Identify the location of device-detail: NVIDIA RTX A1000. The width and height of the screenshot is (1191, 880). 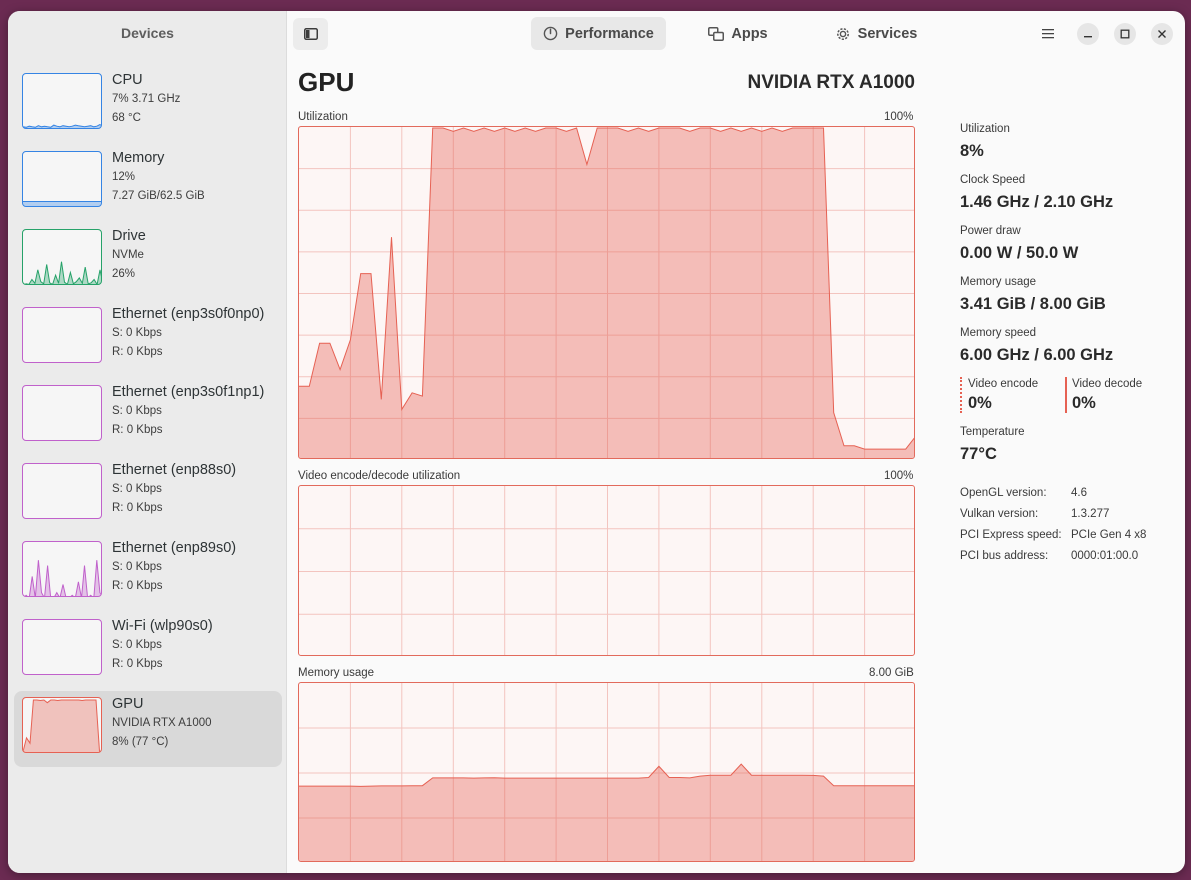
(162, 723).